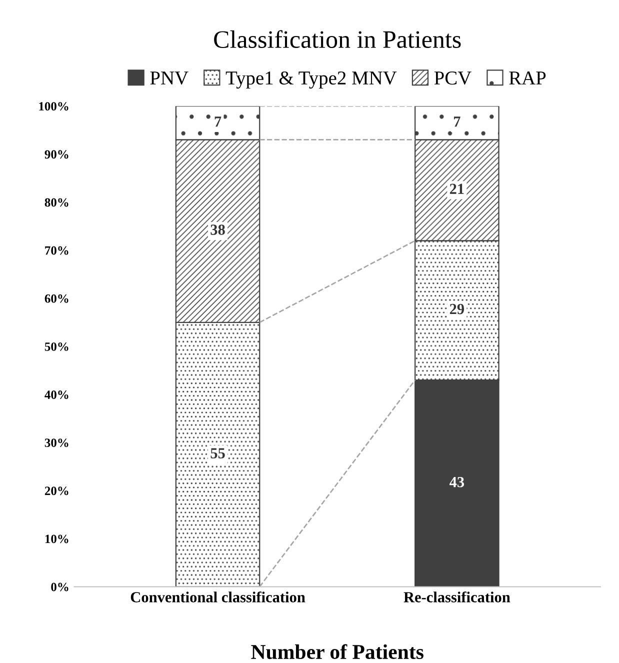 This screenshot has height=663, width=619. I want to click on y-tick-label: 100%, so click(53, 106).